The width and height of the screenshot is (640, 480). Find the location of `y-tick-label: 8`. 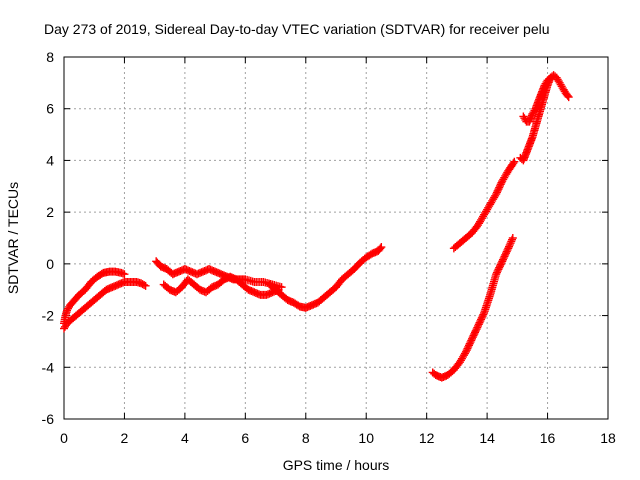

y-tick-label: 8 is located at coordinates (50, 57).